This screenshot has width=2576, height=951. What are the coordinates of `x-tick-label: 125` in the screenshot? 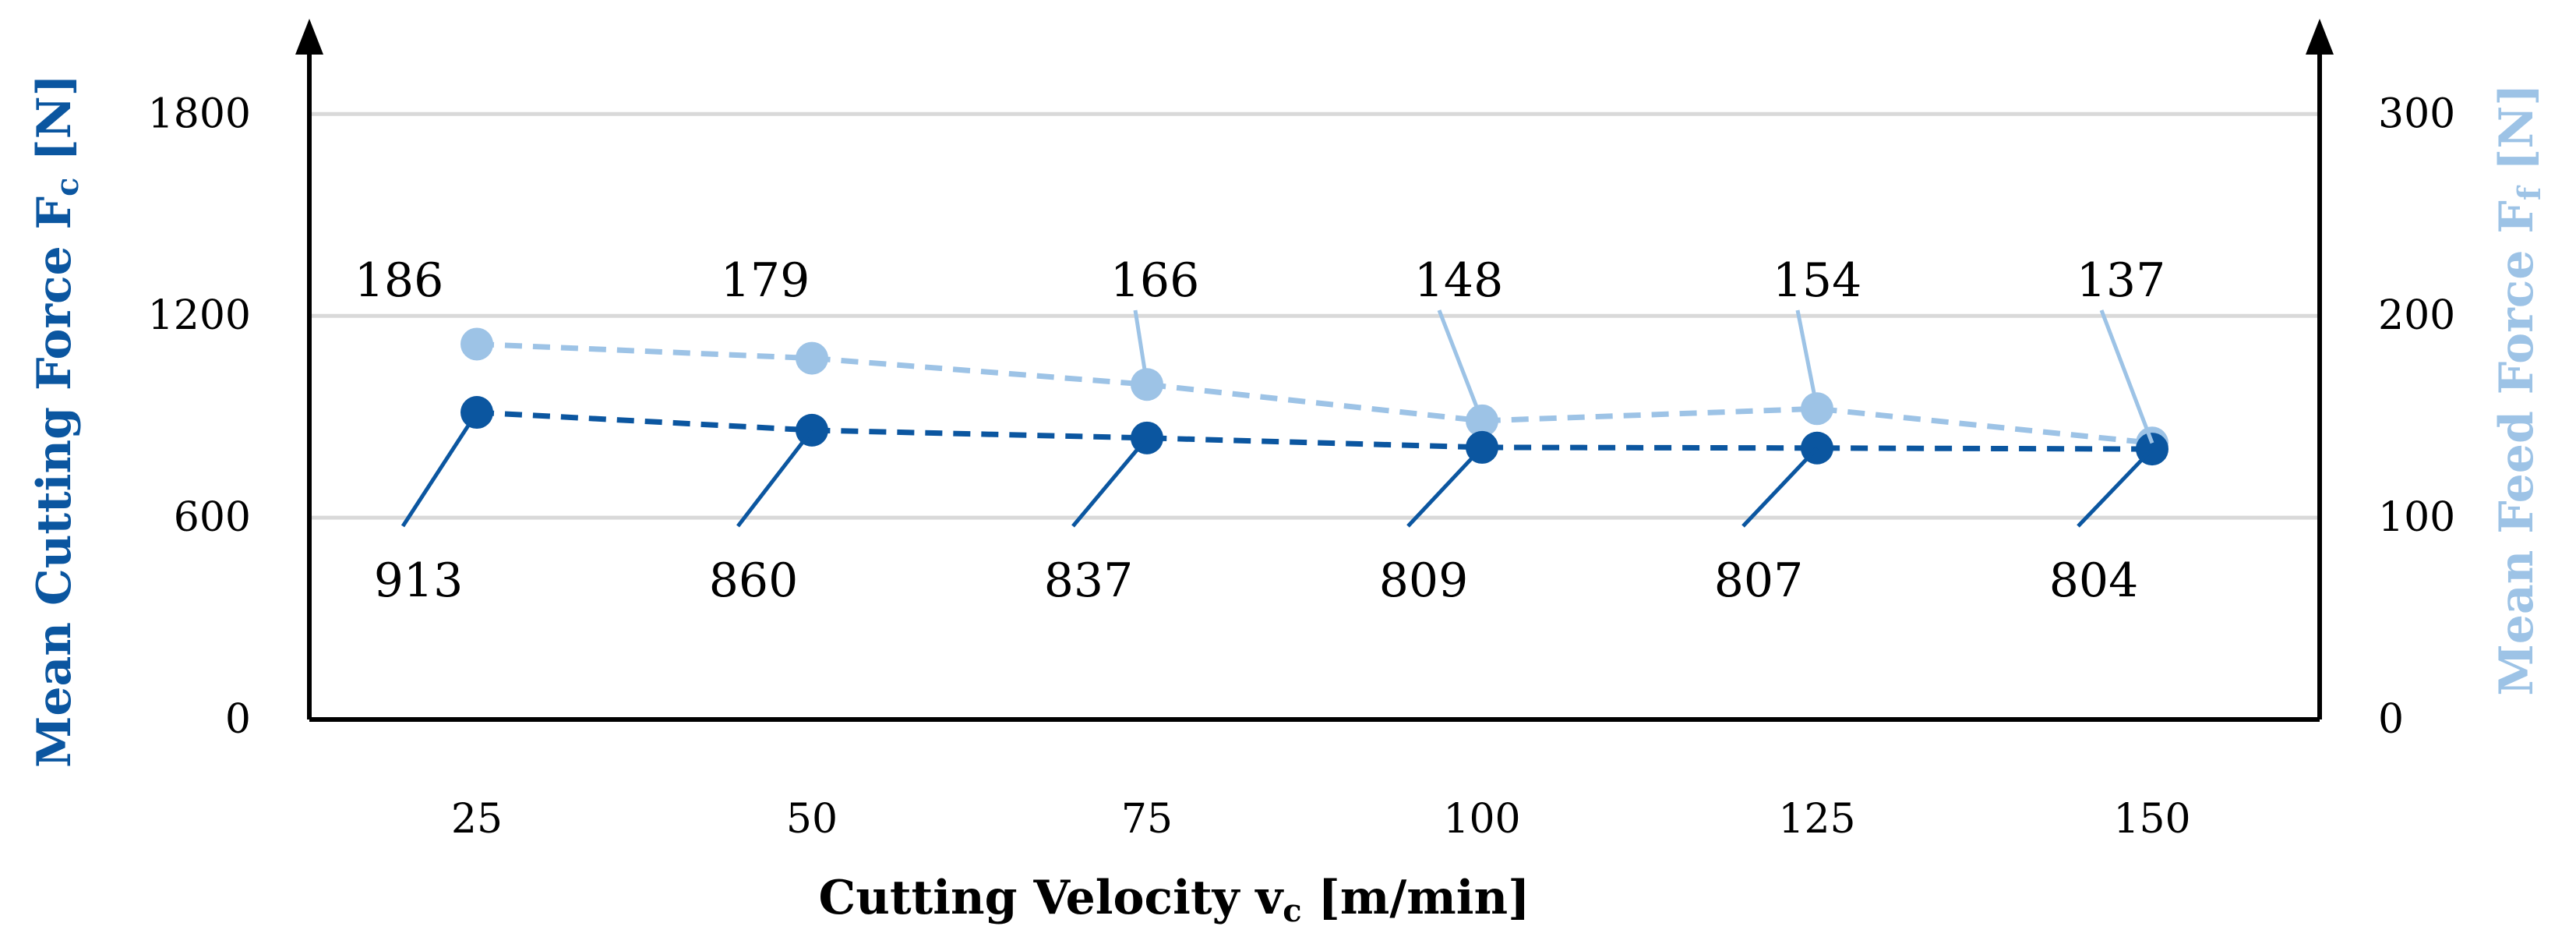 It's located at (1816, 819).